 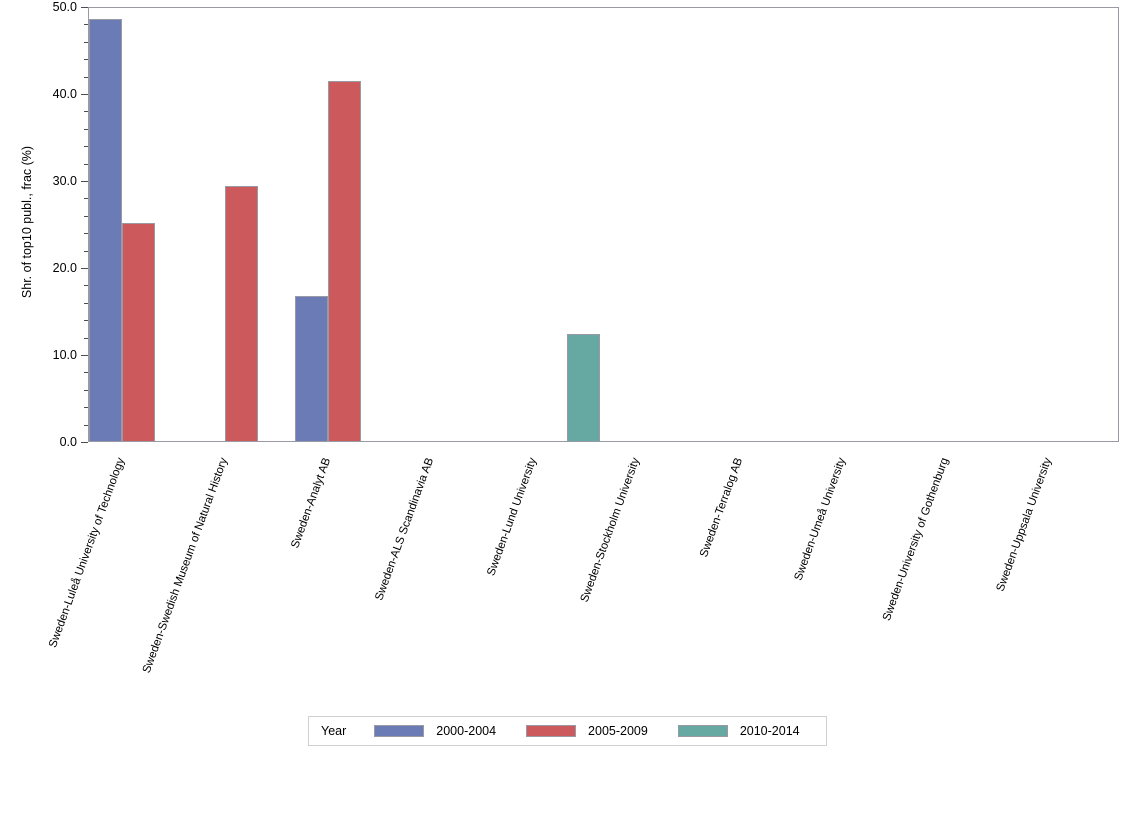 What do you see at coordinates (64, 7) in the screenshot?
I see `y-tick-label: 50.0` at bounding box center [64, 7].